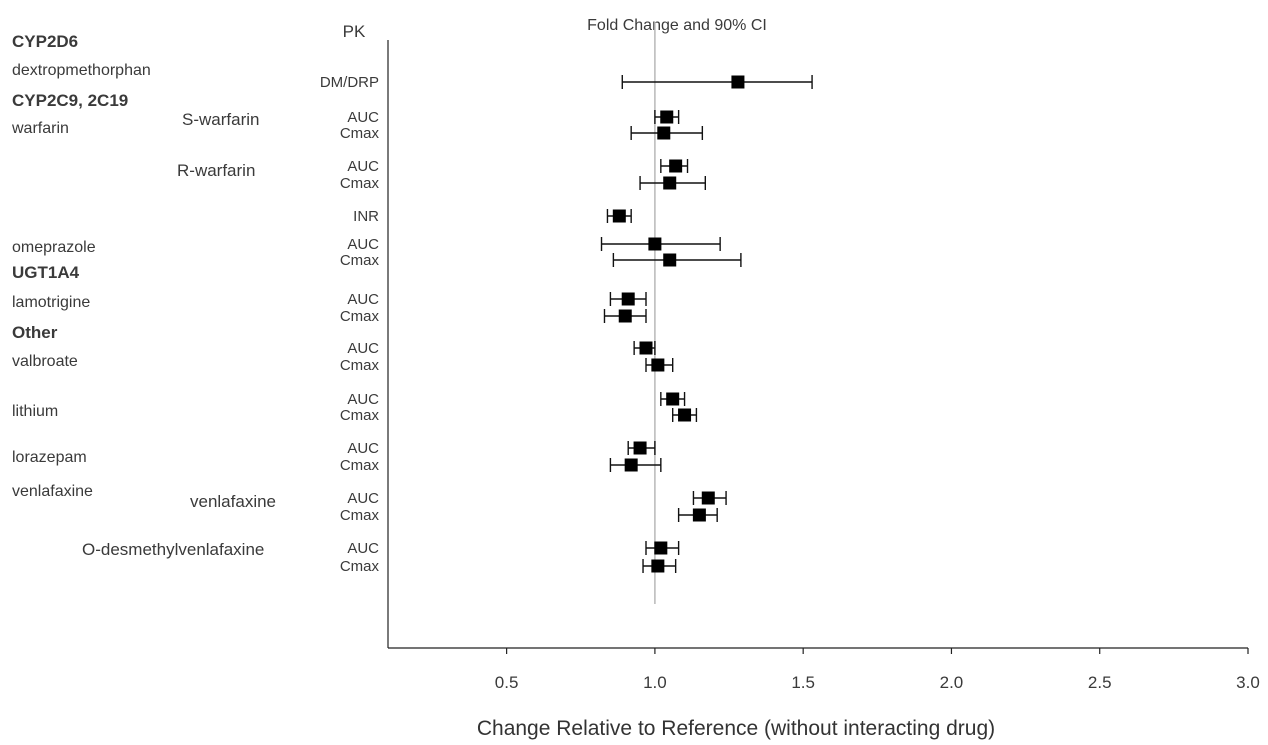  Describe the element at coordinates (45, 361) in the screenshot. I see `drug-label-valbroate: valbroate` at that location.